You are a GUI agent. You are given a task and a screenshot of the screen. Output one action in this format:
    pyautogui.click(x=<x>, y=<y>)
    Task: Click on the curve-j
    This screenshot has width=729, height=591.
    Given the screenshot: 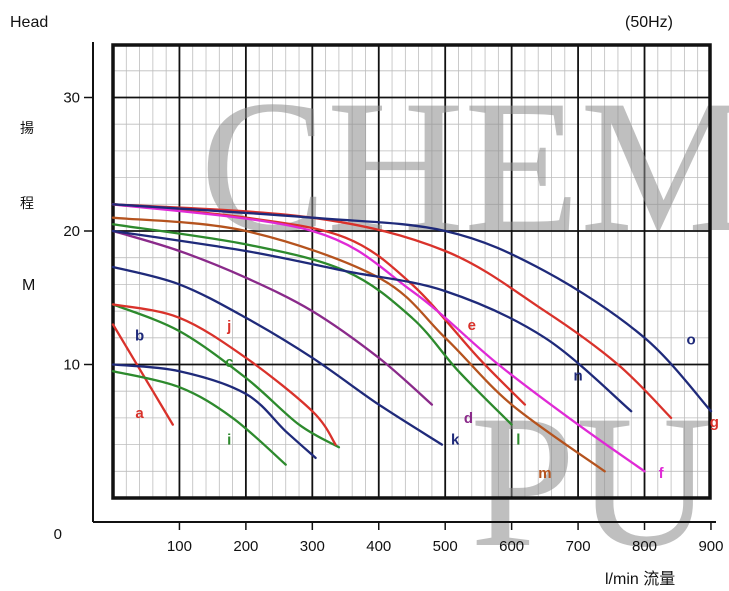 What is the action you would take?
    pyautogui.click(x=224, y=374)
    